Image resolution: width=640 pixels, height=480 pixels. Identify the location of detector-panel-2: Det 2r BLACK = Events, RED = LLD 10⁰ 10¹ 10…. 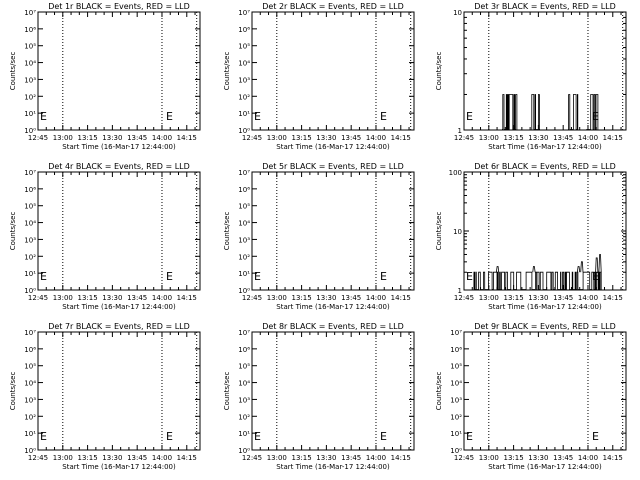
(319, 76).